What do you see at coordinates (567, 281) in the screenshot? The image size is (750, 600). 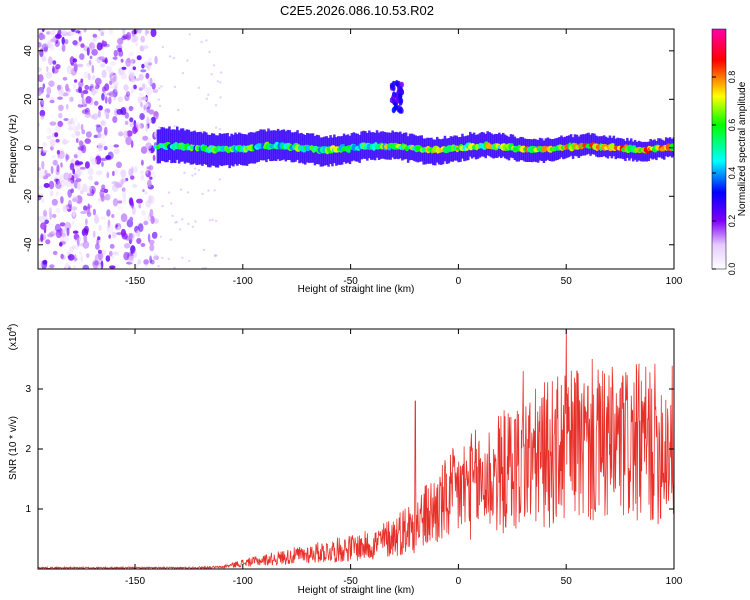 I see `spectrogram-x-tick-label: 50` at bounding box center [567, 281].